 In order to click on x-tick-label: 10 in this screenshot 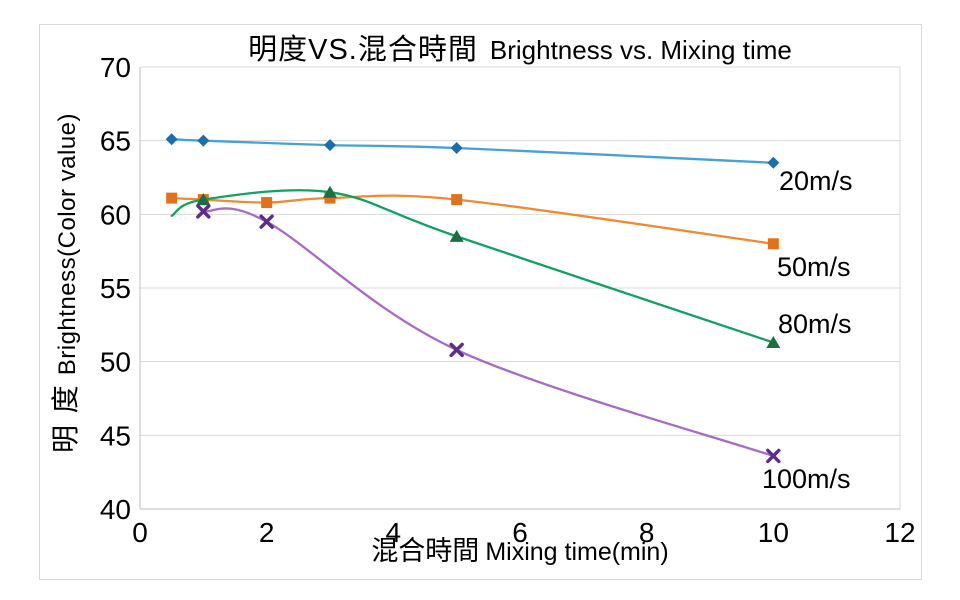, I will do `click(773, 532)`.